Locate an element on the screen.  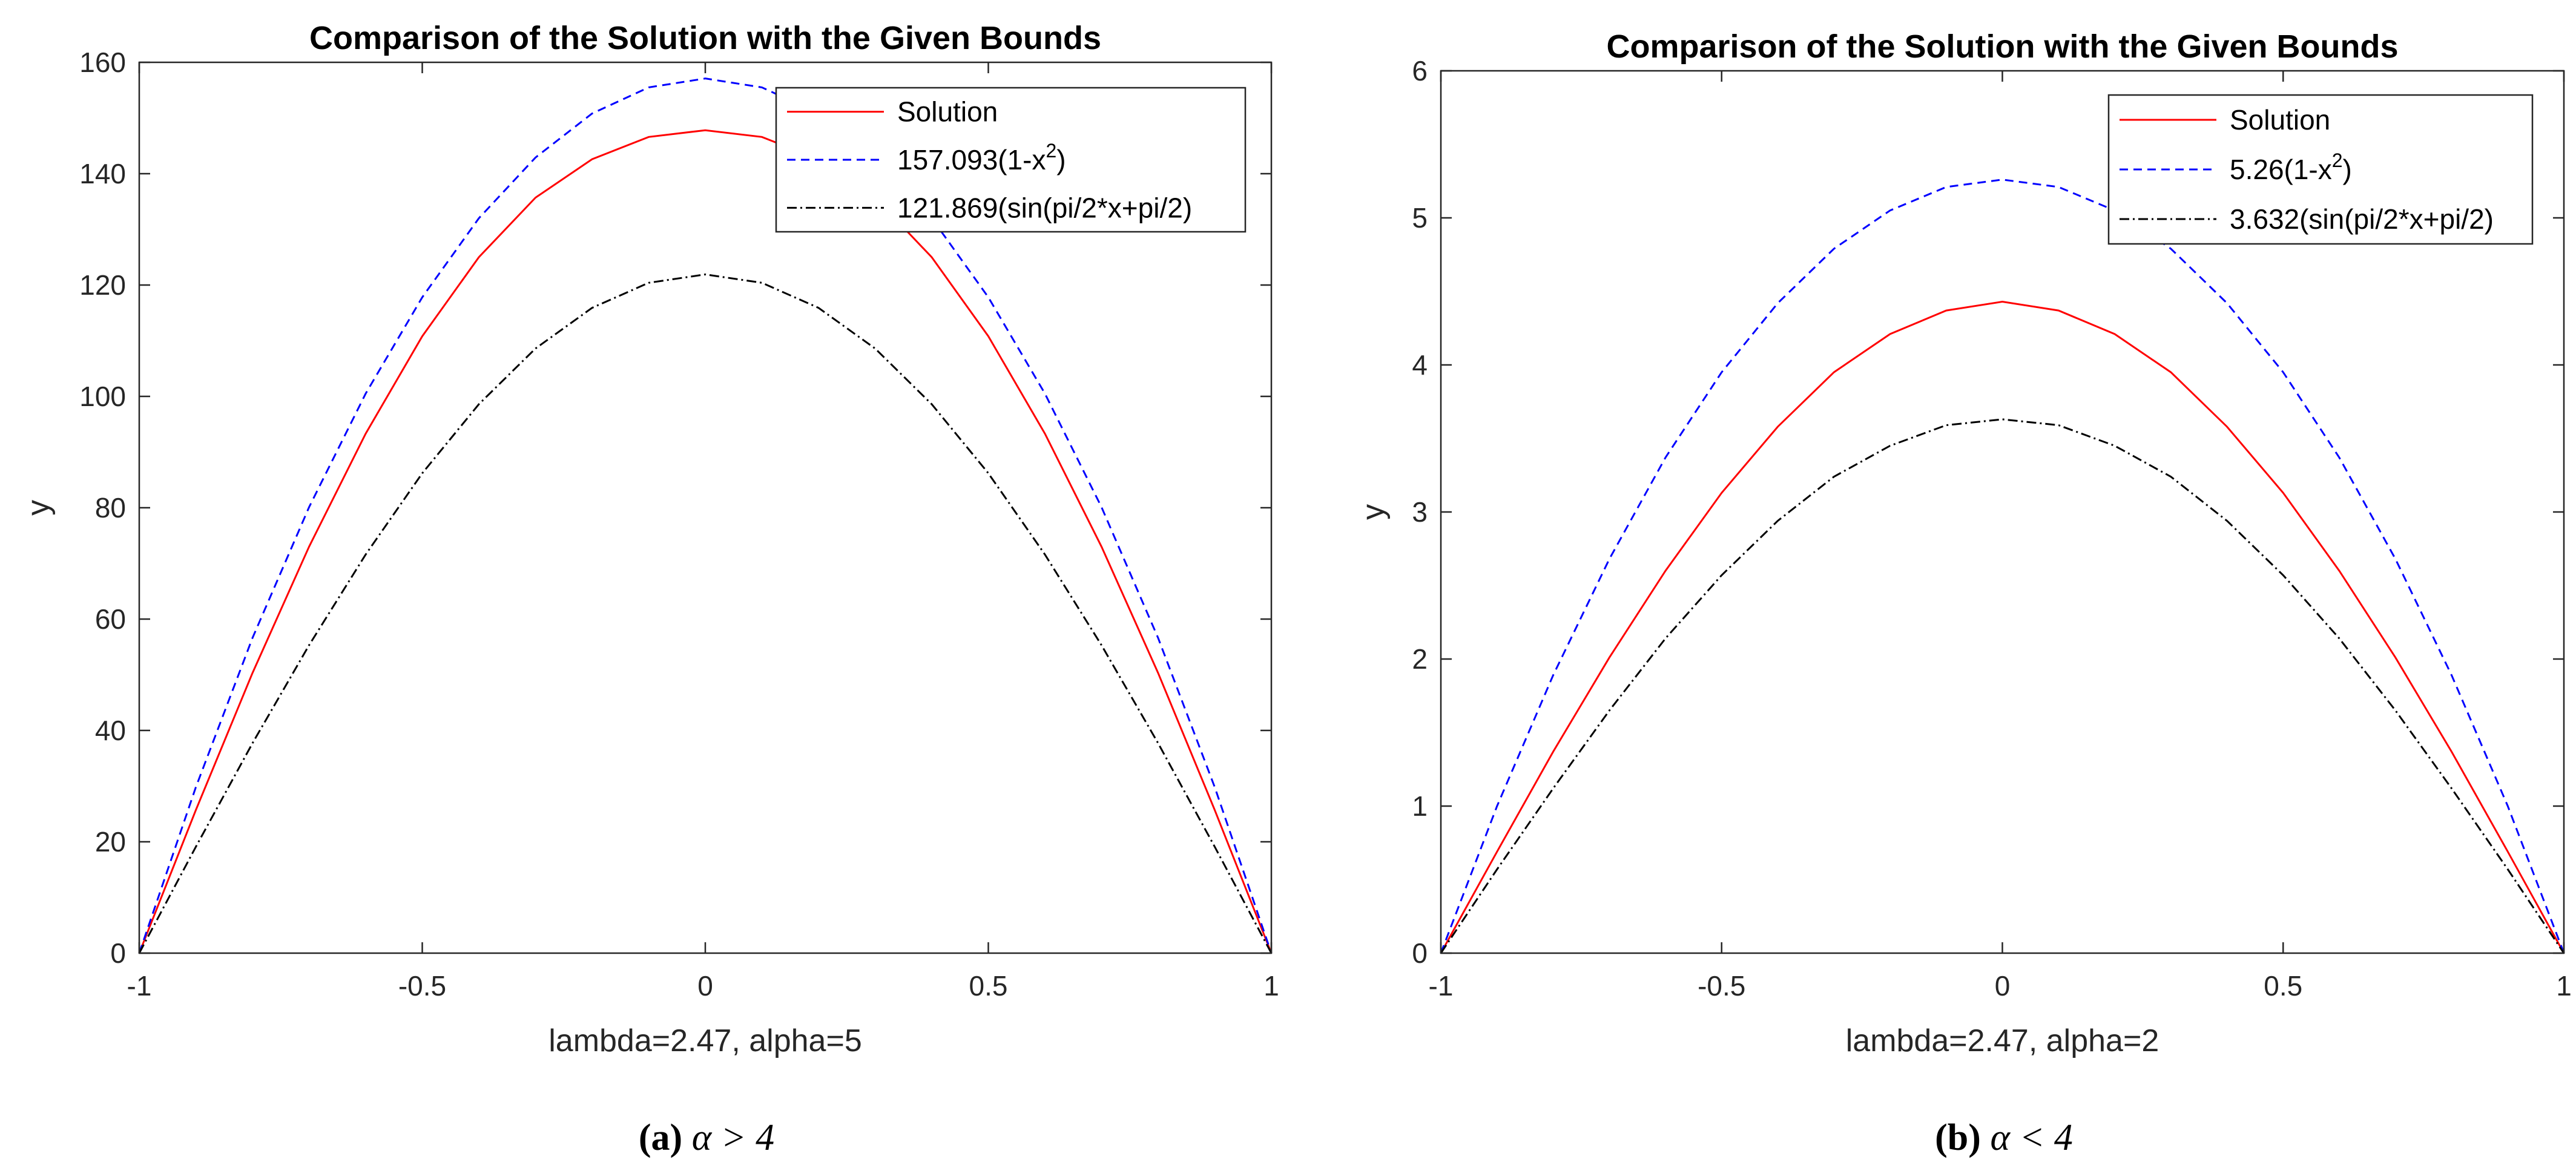
legend-label-3: 121.869(sin(pi/2*x+pi/2) is located at coordinates (1044, 207).